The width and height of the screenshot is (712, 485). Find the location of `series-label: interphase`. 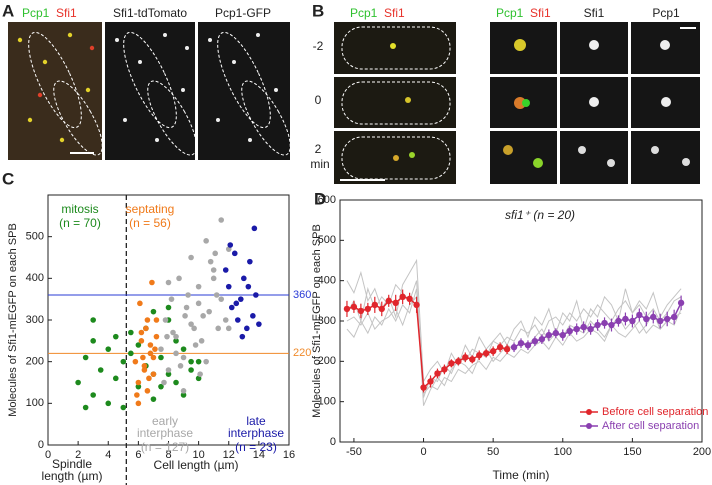

series-label: interphase is located at coordinates (165, 433).